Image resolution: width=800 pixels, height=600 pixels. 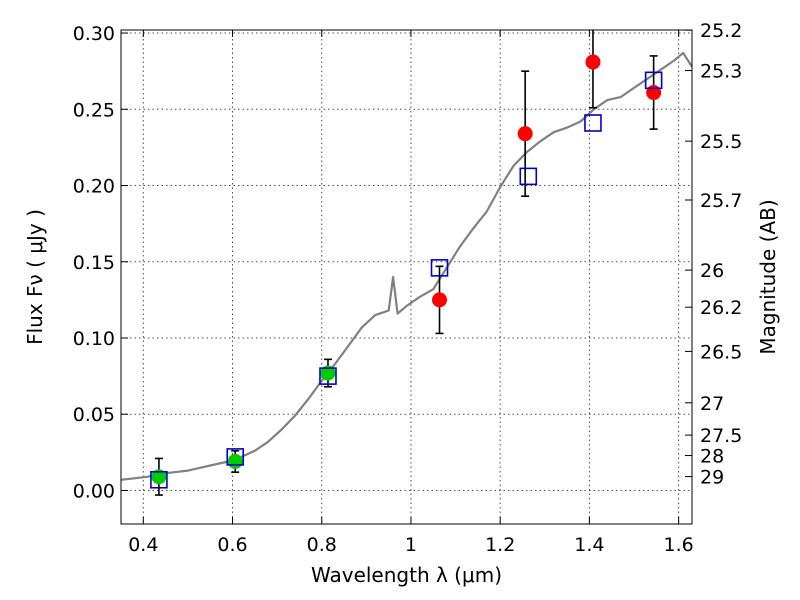 What do you see at coordinates (768, 276) in the screenshot?
I see `right-y-axis-label: Magnitude (AB)` at bounding box center [768, 276].